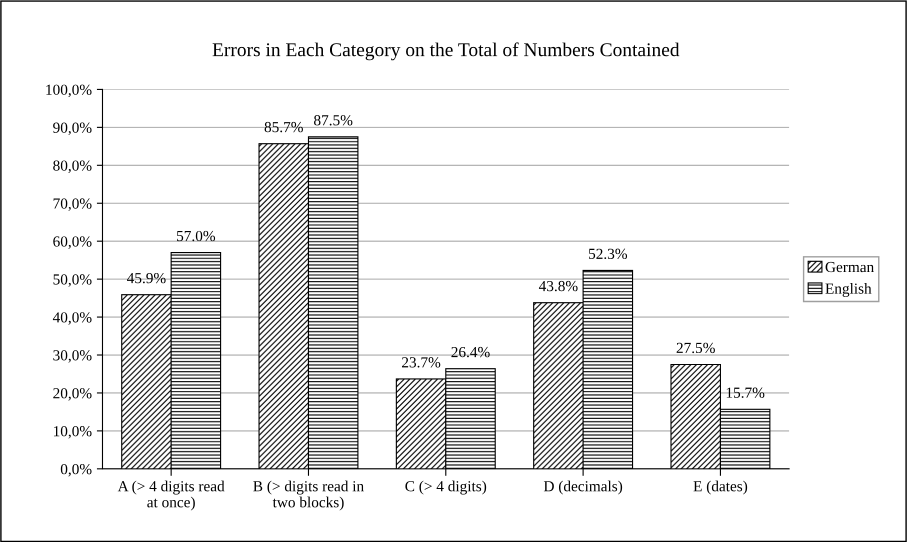  I want to click on y-tick-label: 10,0%, so click(73, 432).